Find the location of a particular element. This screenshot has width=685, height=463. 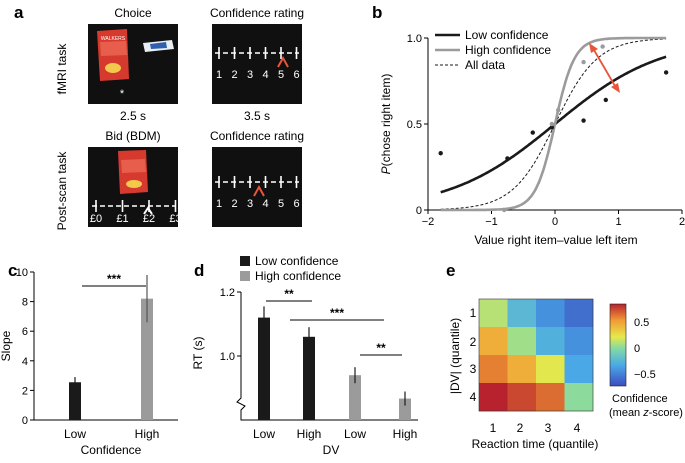

rating-number-5: 5 is located at coordinates (281, 204).